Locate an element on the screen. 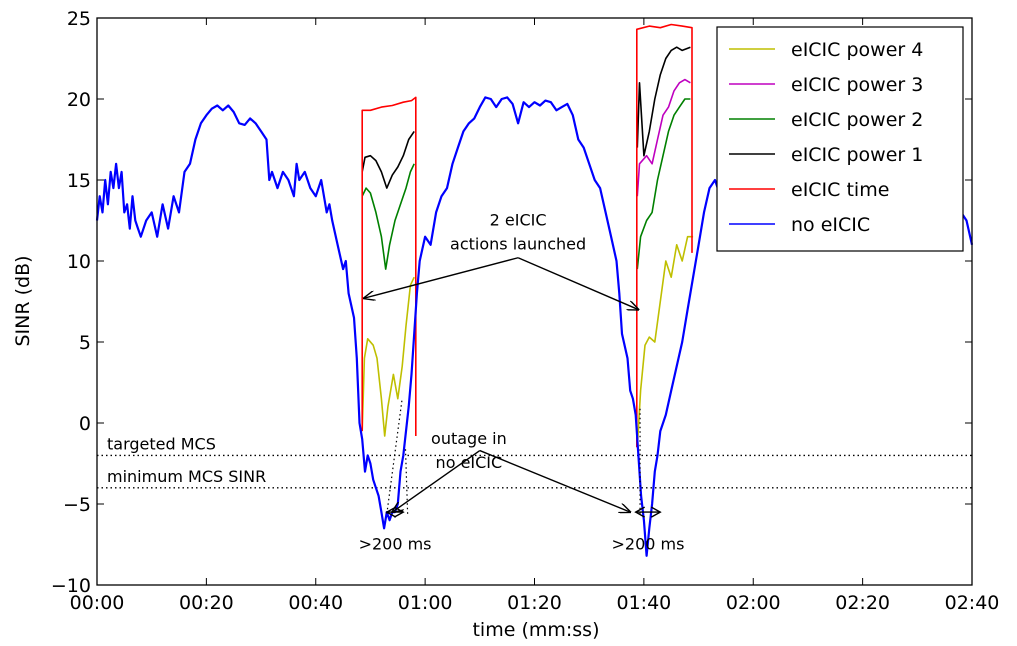 The width and height of the screenshot is (1017, 646). legend-label-1: eICIC power 3 is located at coordinates (857, 85).